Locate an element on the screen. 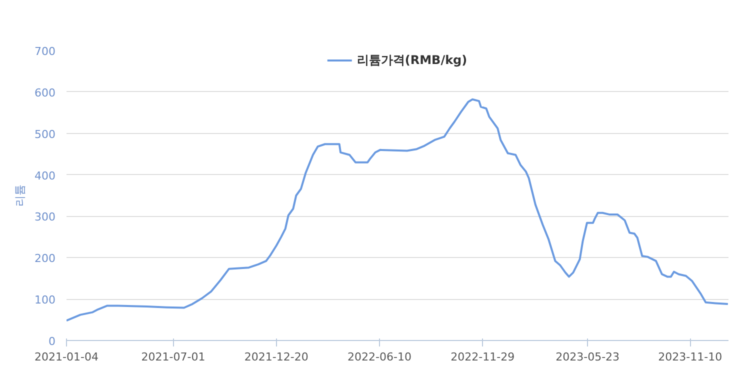 This screenshot has width=735, height=382. x-tick-label: 2023-11-10 is located at coordinates (690, 357).